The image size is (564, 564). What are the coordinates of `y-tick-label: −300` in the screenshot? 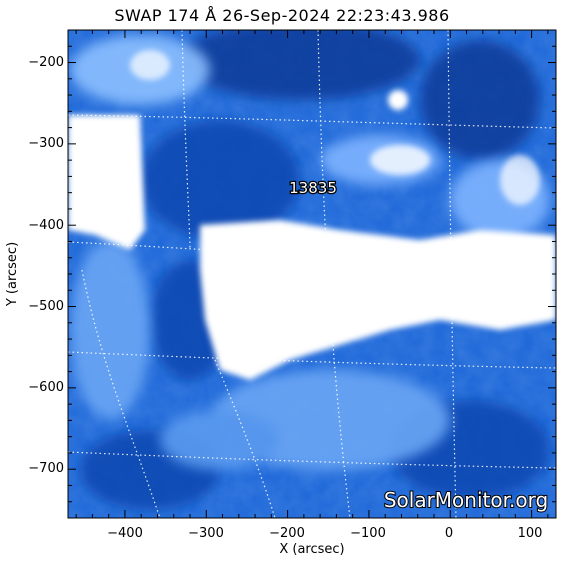 It's located at (46, 143).